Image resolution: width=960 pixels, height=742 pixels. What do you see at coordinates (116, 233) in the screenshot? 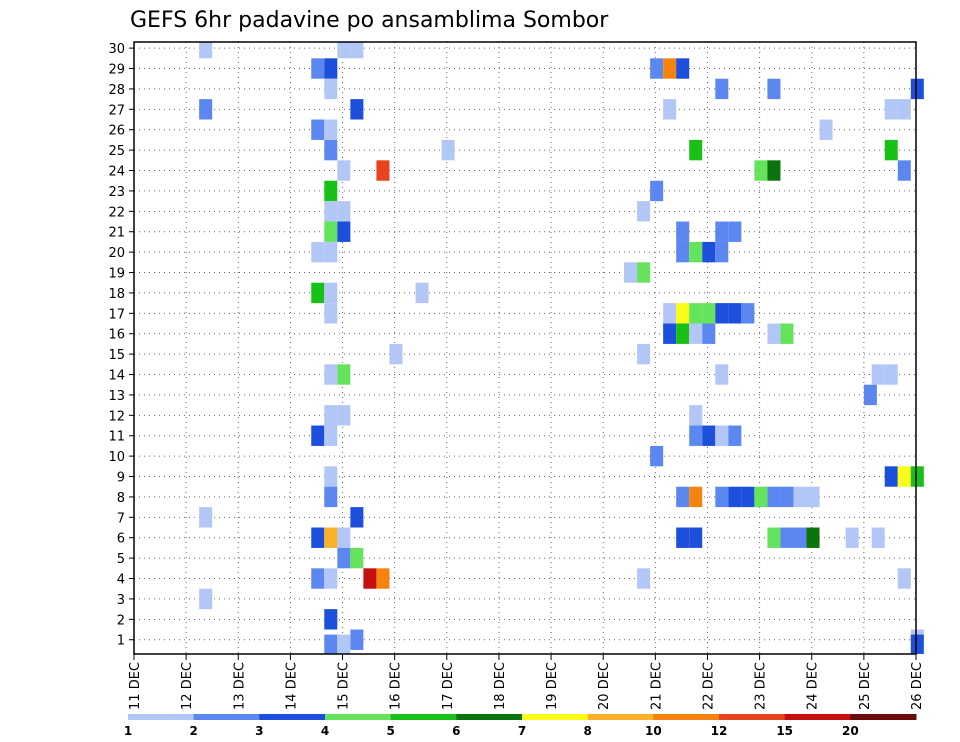
I see `y-tick-label: 21` at bounding box center [116, 233].